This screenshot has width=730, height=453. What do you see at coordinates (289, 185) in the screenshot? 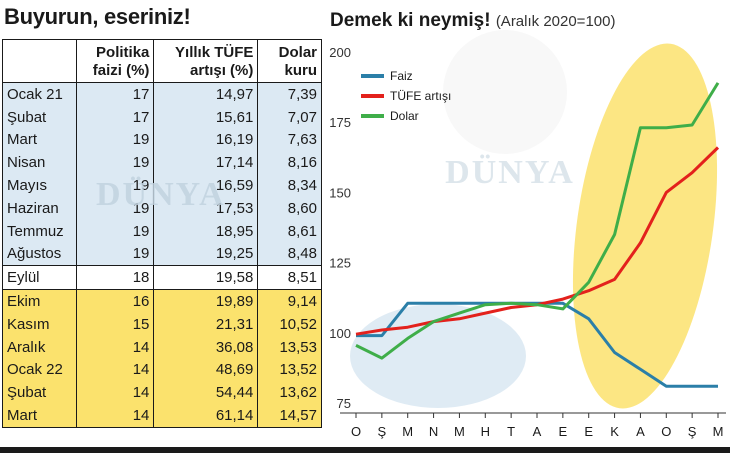
I see `usd-cell: 8,34` at bounding box center [289, 185].